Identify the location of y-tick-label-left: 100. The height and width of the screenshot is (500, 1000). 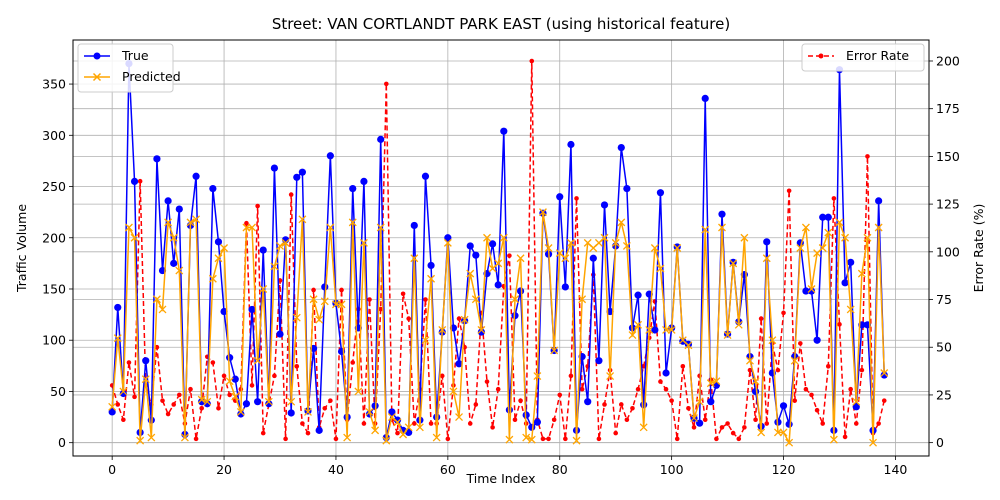
(54, 340).